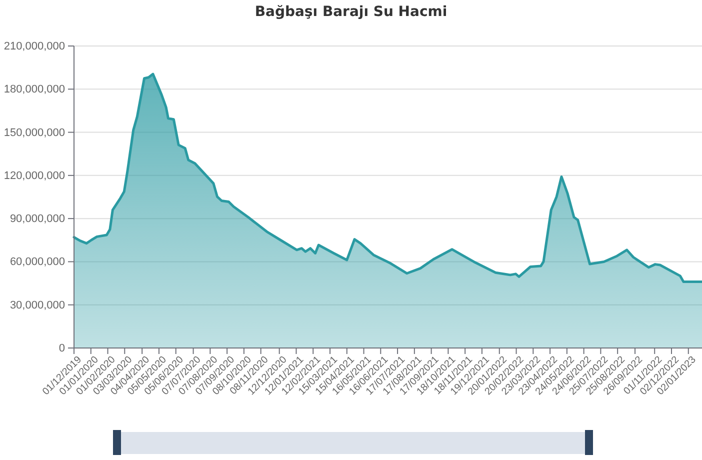 The image size is (702, 460). I want to click on y-tick-label: 0, so click(61, 348).